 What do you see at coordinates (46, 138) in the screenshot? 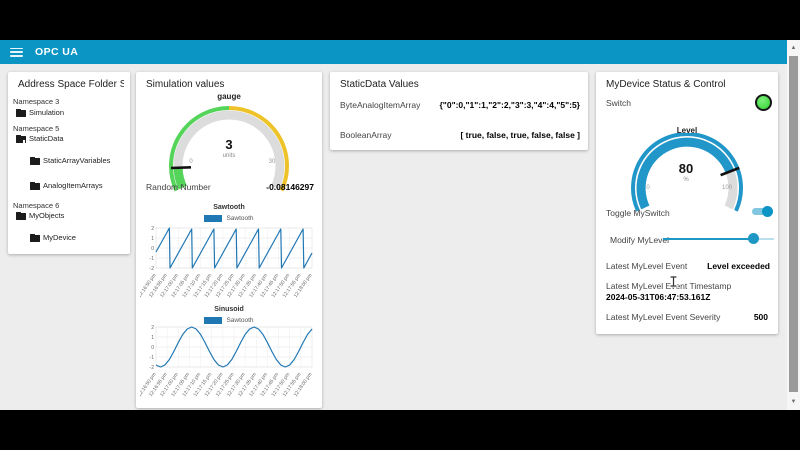
I see `tree-item-label: StaticData` at bounding box center [46, 138].